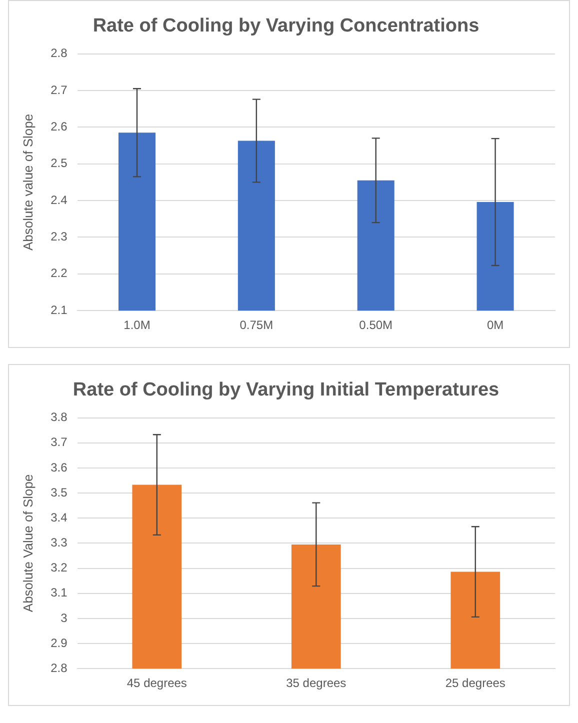 This screenshot has height=723, width=578. Describe the element at coordinates (286, 26) in the screenshot. I see `chart-title: Rate of Cooling by Varying Concentrations` at that location.